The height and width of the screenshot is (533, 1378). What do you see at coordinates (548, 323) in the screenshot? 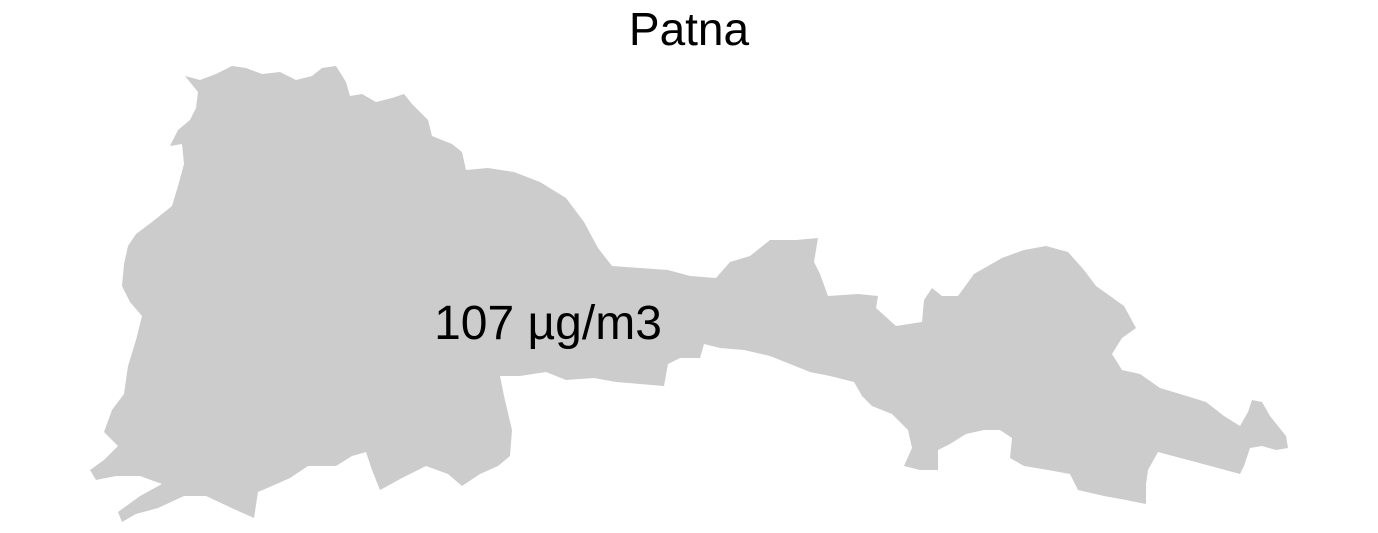
I see `pm25-value-label: 107 µg/m3` at bounding box center [548, 323].